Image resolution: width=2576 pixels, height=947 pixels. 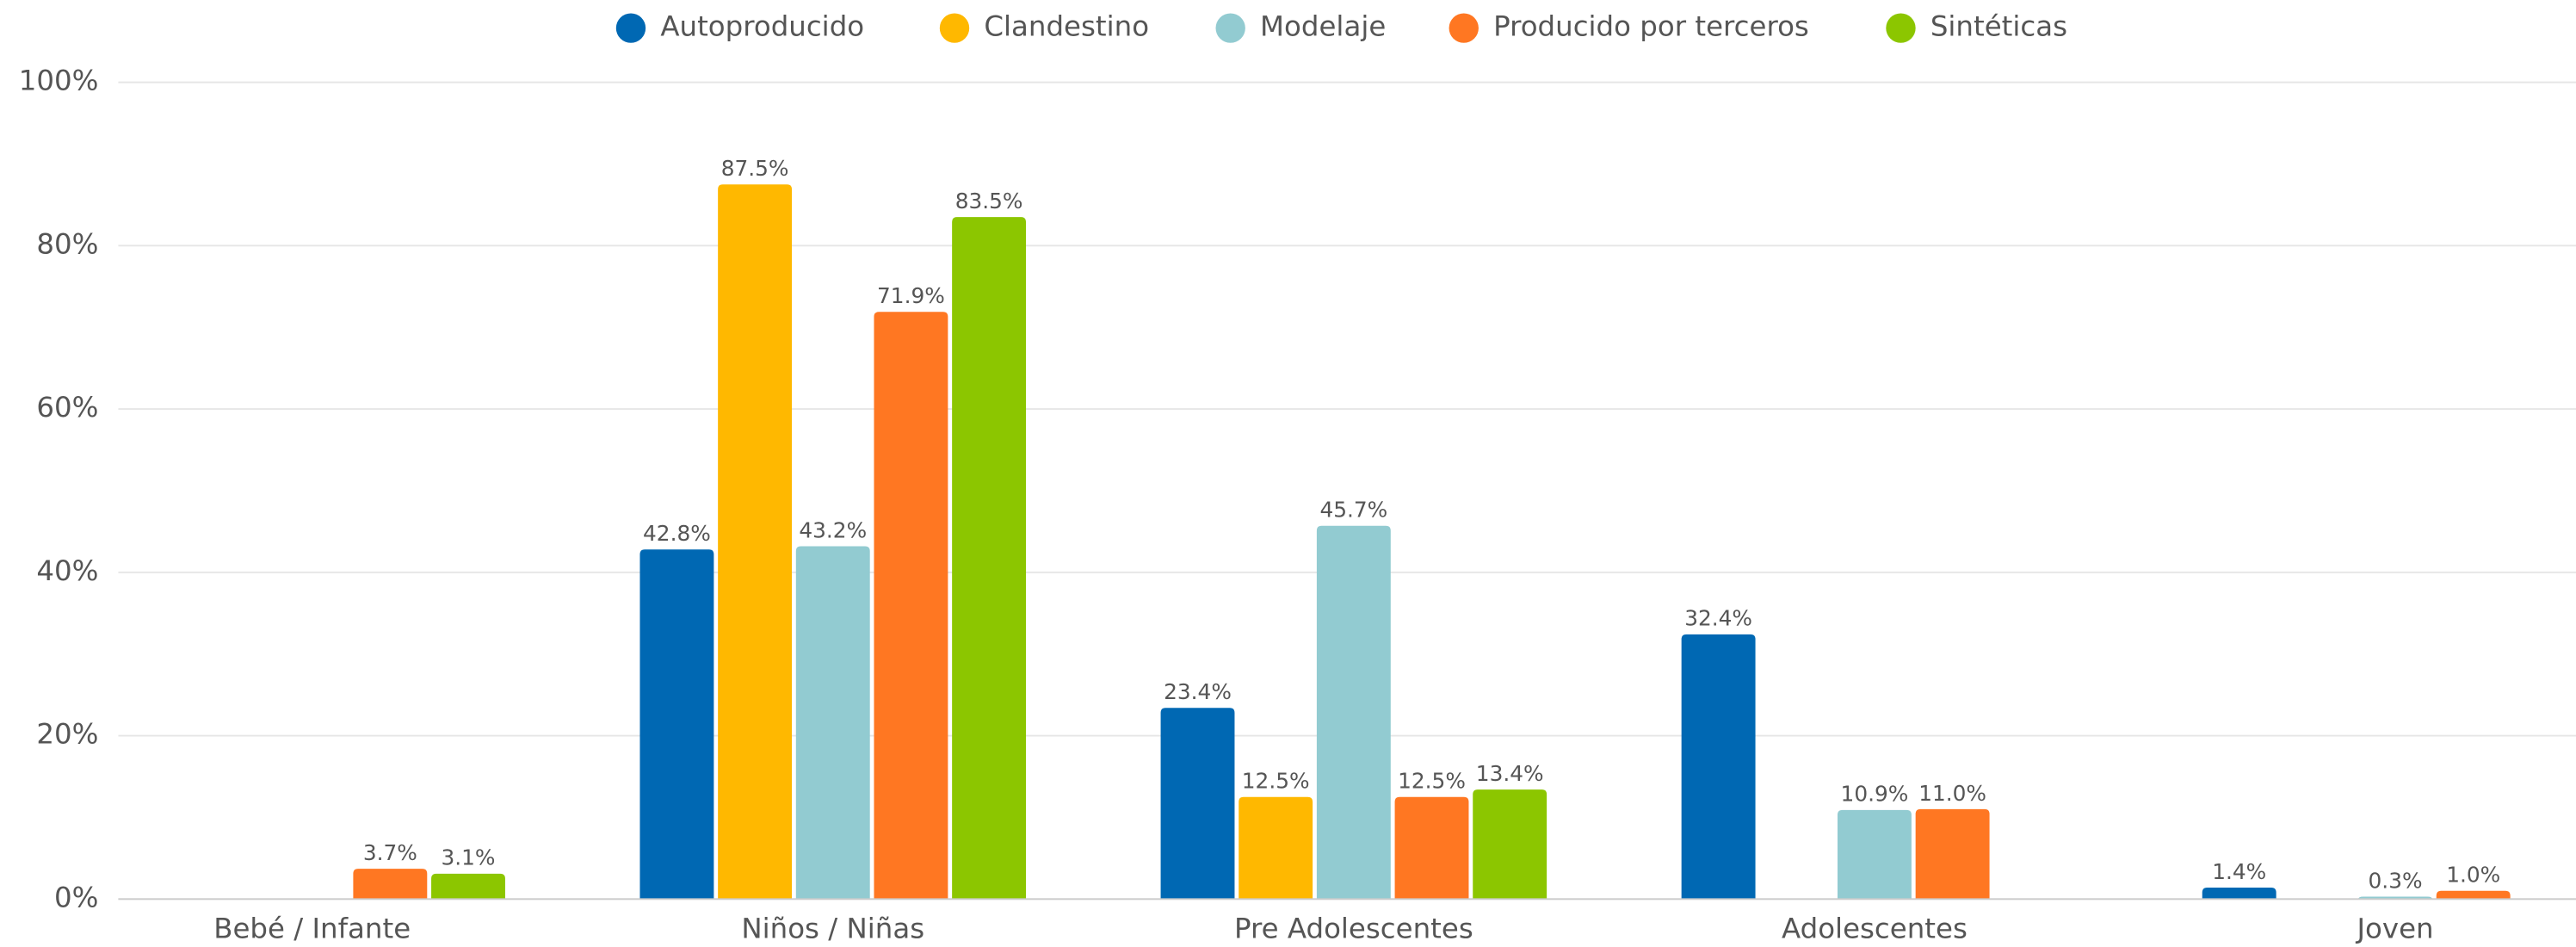 I want to click on value-label: 87.5%, so click(x=755, y=168).